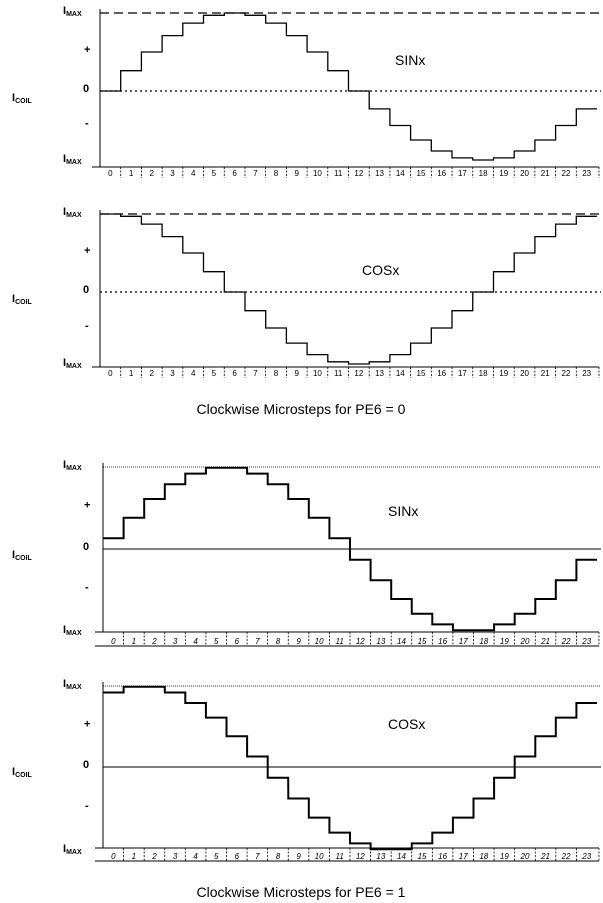  I want to click on xtick-label: 21, so click(545, 173).